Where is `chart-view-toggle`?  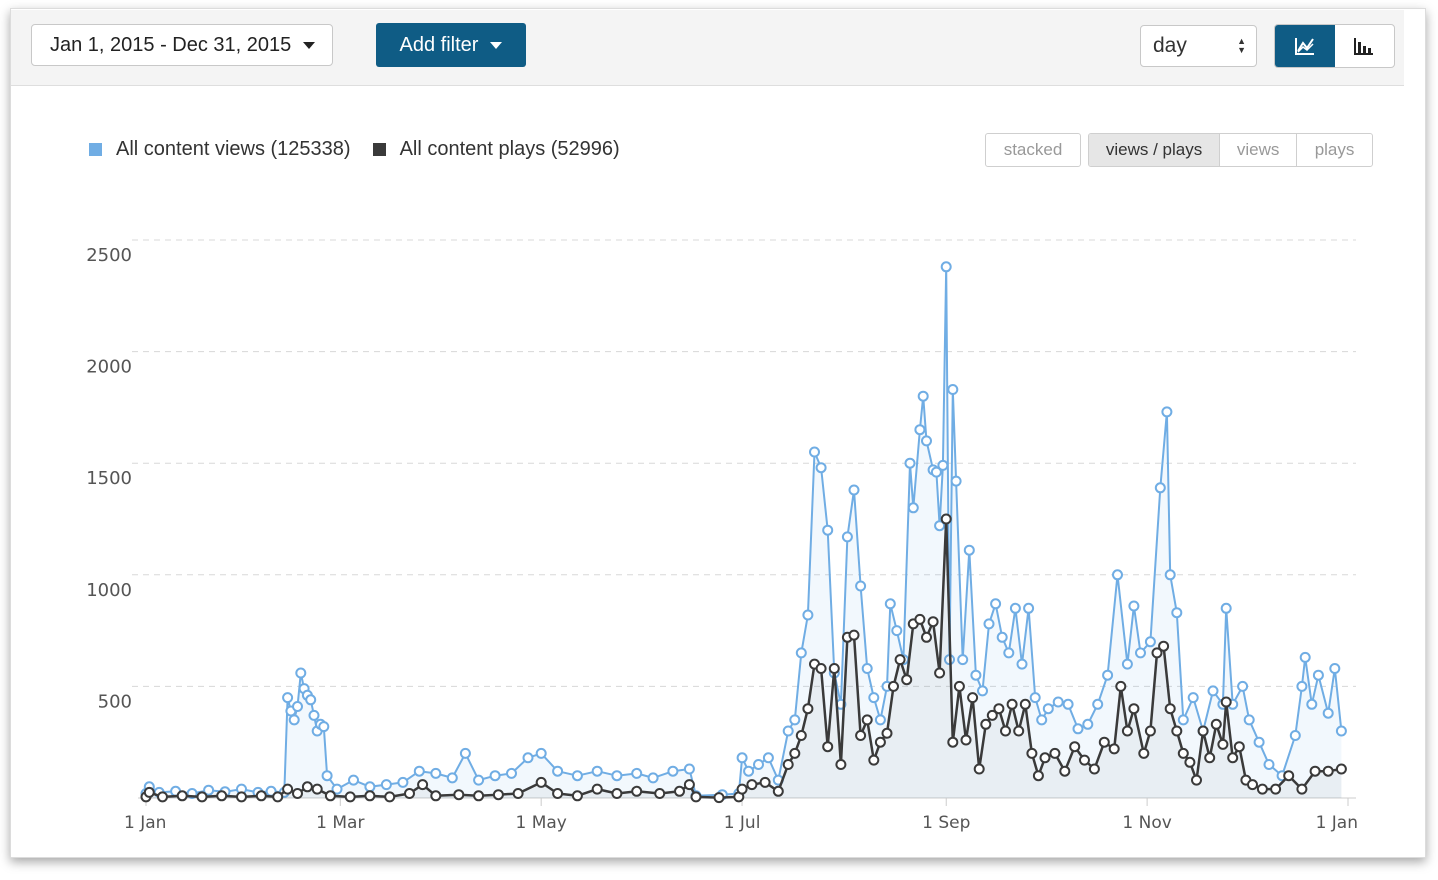 chart-view-toggle is located at coordinates (1334, 46).